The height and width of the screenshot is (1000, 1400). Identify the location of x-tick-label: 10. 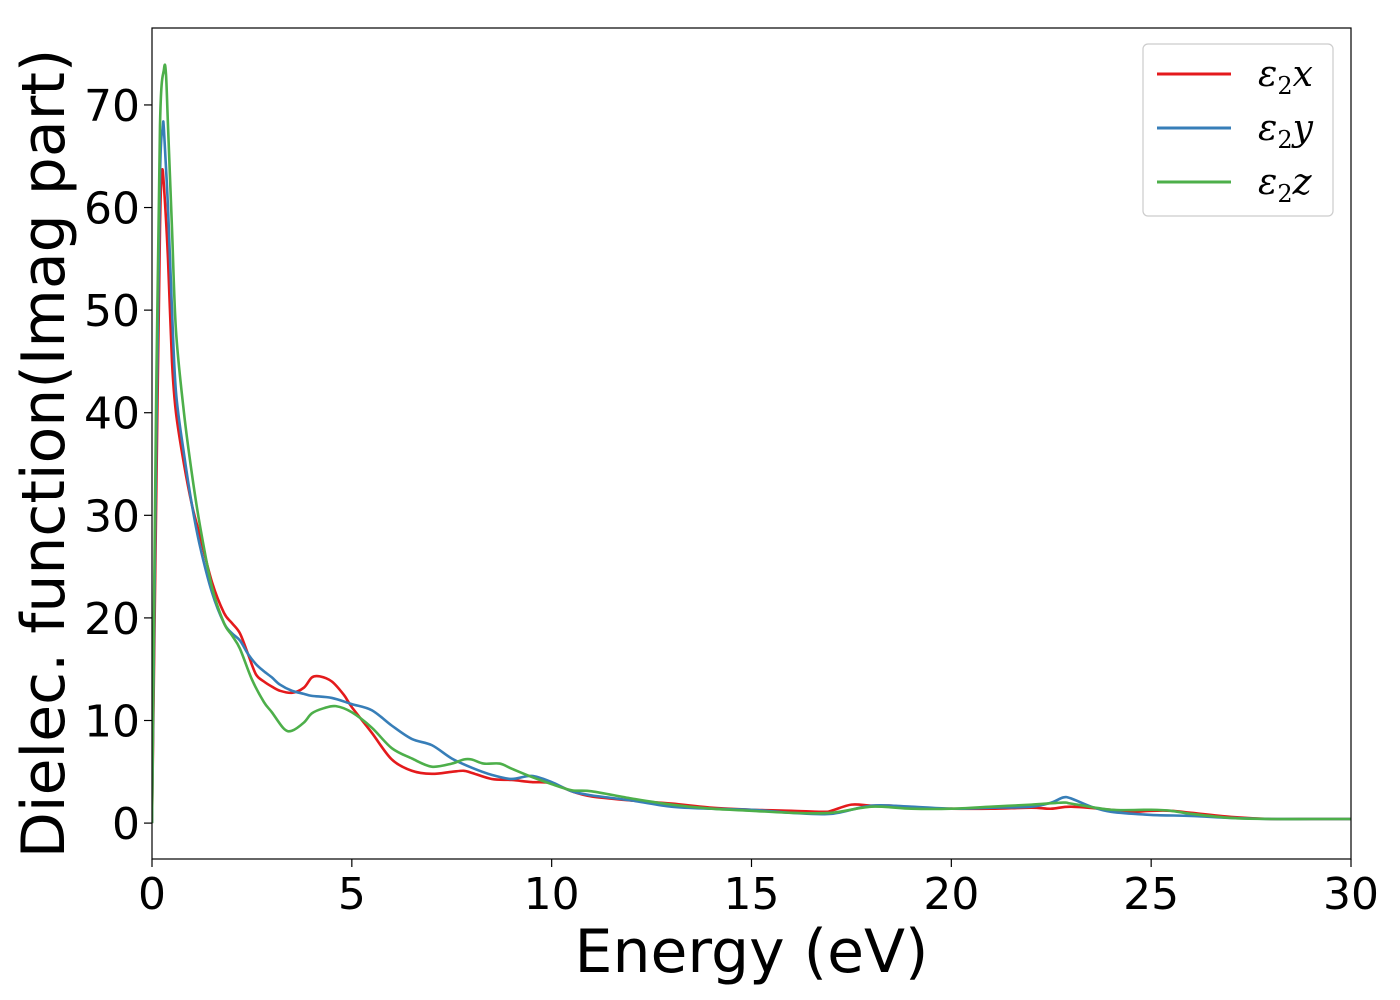
(552, 894).